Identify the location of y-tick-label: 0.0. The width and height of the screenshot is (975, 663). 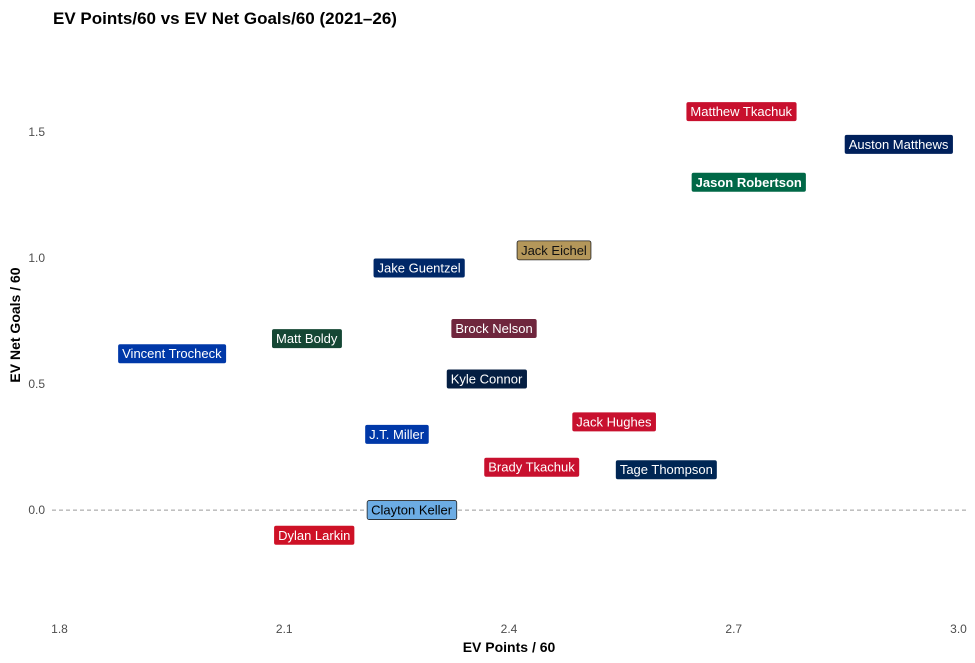
(36, 510).